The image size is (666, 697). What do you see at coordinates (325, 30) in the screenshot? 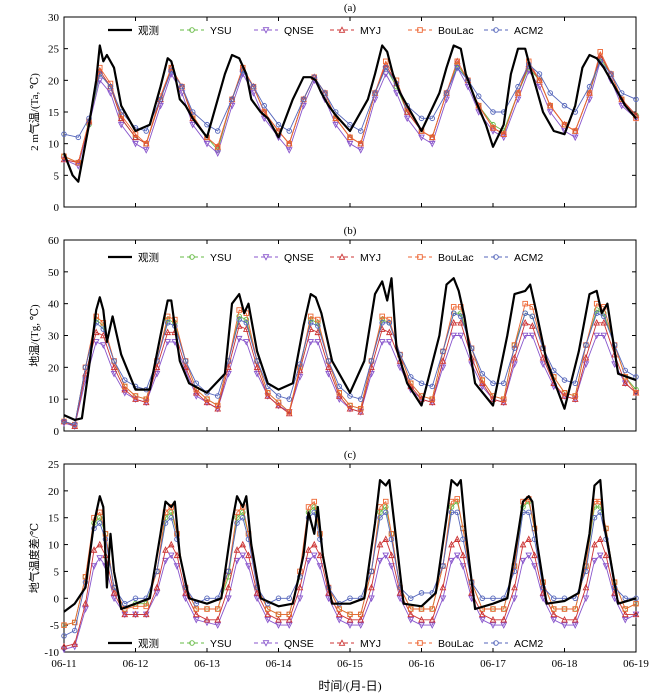
I see `legend: 观测 YSU QNSE MYJ BouLac ACM2` at bounding box center [325, 30].